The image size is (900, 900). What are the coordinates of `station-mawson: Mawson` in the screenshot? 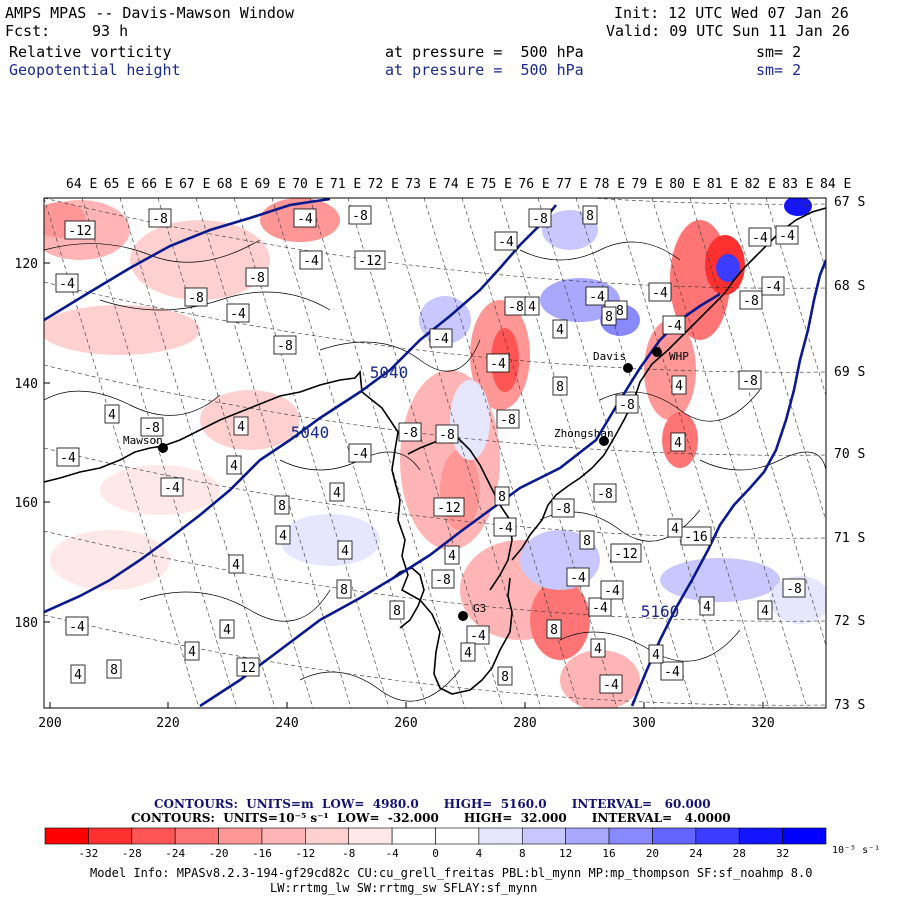 It's located at (145, 443).